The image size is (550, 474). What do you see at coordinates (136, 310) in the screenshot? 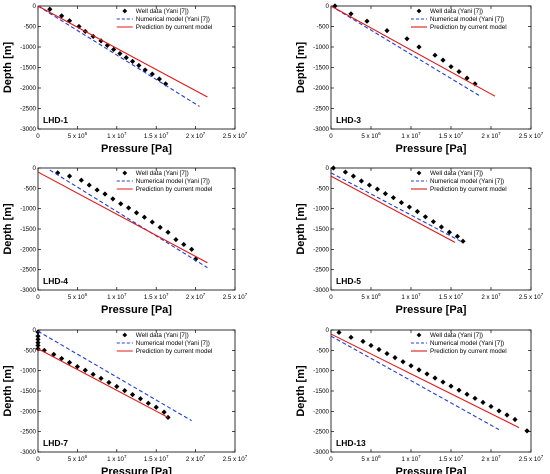
I see `x-axis-label: Pressure [Pa]` at bounding box center [136, 310].